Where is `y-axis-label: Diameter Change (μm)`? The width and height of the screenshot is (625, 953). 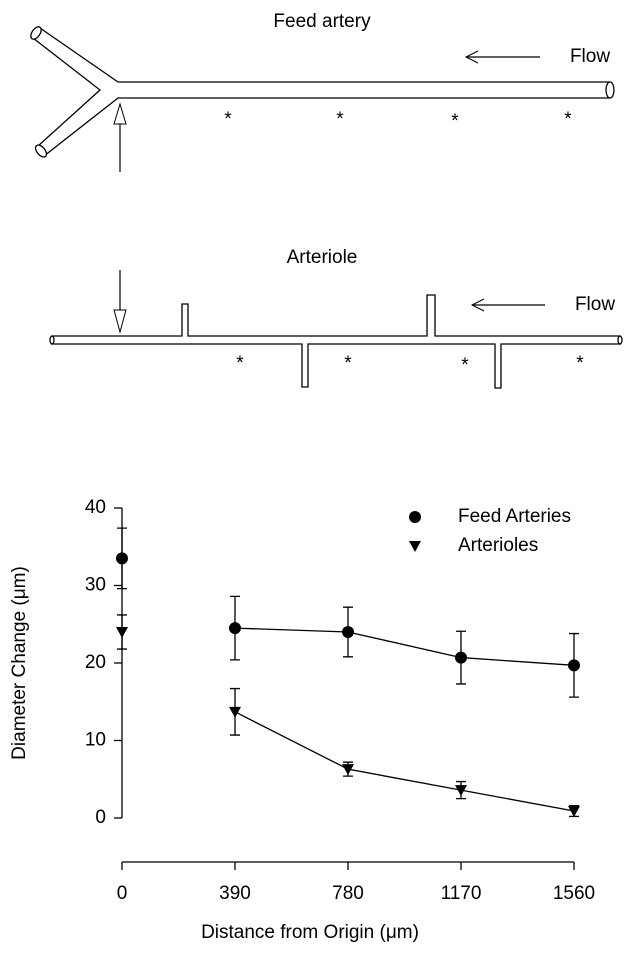
y-axis-label: Diameter Change (μm) is located at coordinates (19, 663).